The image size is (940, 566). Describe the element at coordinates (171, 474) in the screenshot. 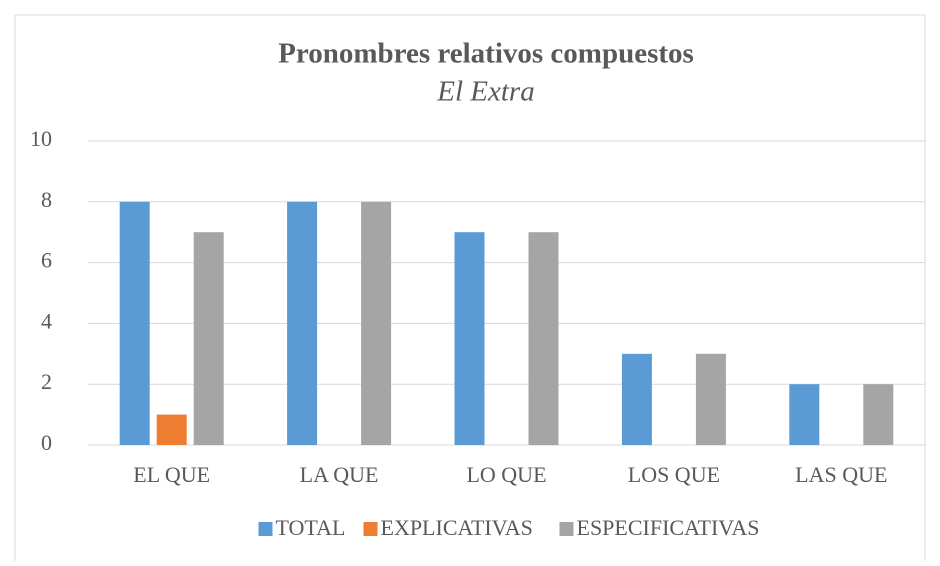

I see `x-tick-label: EL QUE` at that location.